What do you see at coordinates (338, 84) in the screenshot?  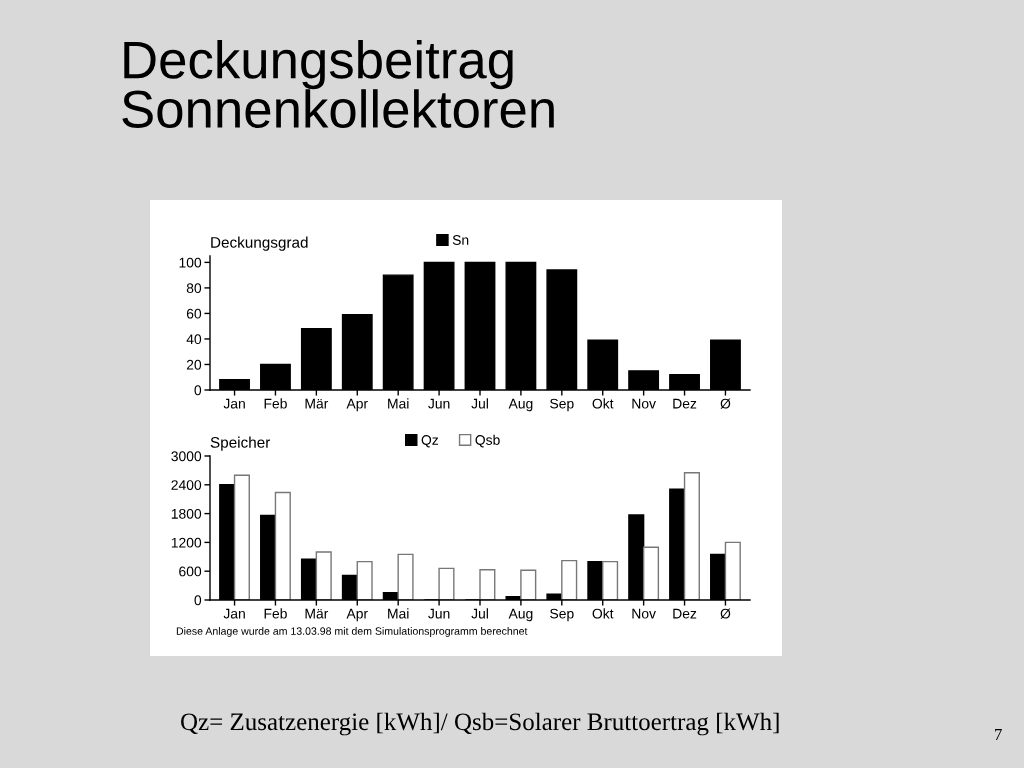 I see `chart-title: Deckungsbeitrag Sonnenkollektoren` at bounding box center [338, 84].